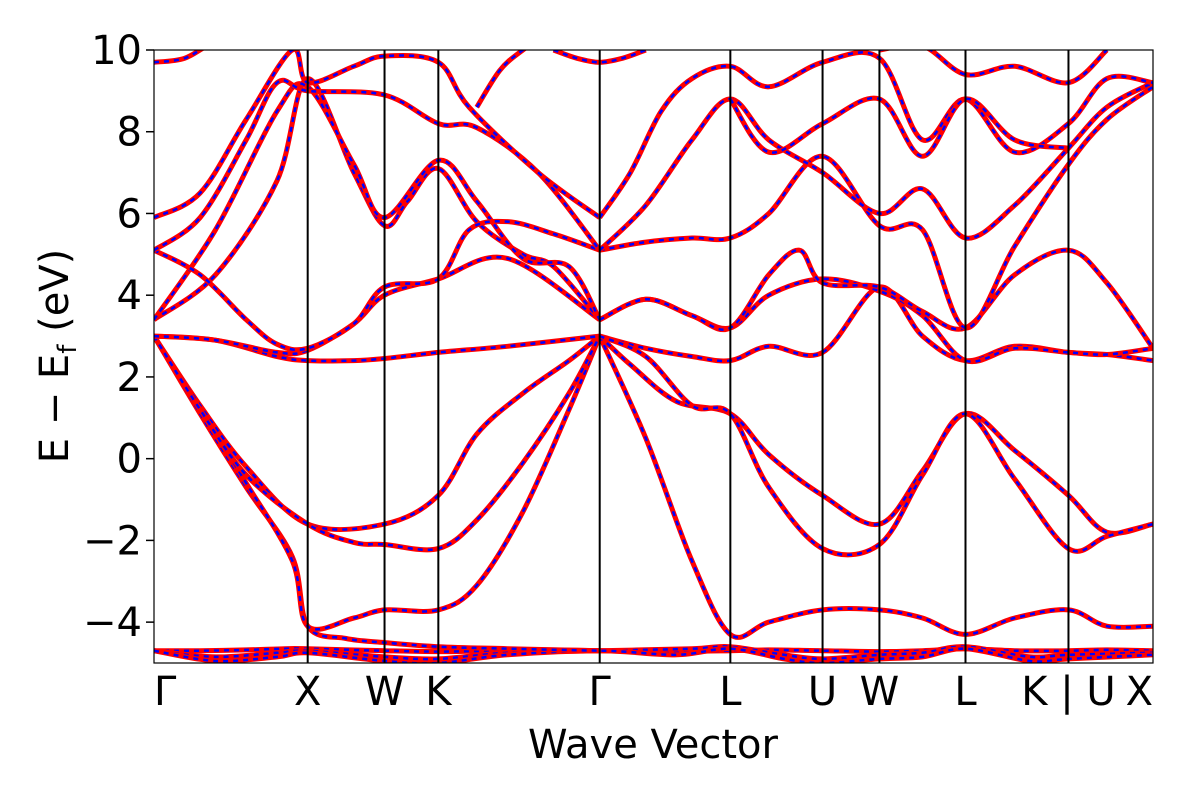  I want to click on band-3-dashed, so click(653, 655).